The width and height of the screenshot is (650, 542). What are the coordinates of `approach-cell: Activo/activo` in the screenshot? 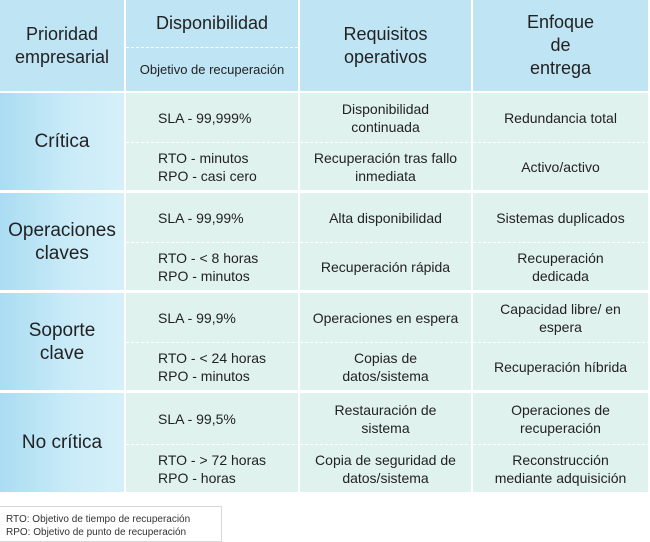 It's located at (561, 168).